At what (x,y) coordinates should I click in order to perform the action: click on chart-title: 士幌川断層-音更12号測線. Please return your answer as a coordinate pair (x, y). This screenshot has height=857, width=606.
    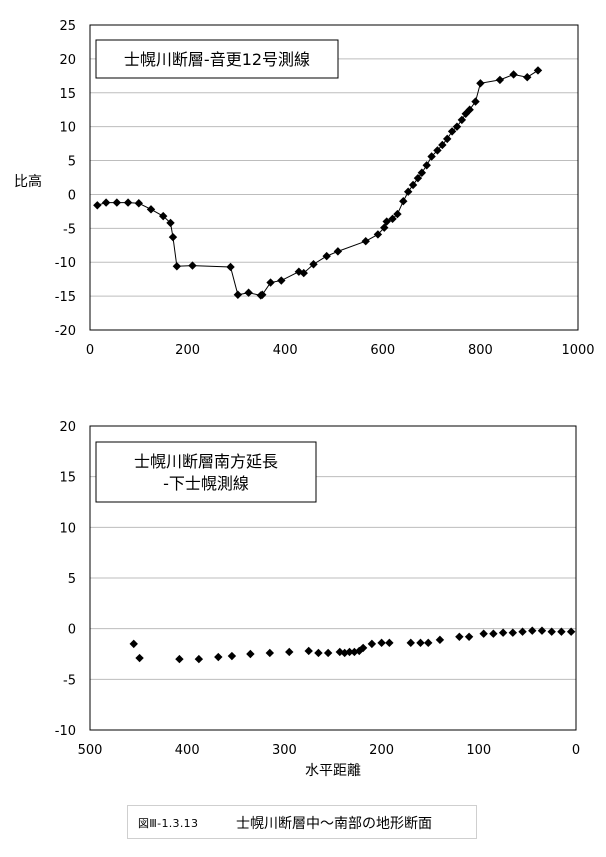
    Looking at the image, I should click on (217, 59).